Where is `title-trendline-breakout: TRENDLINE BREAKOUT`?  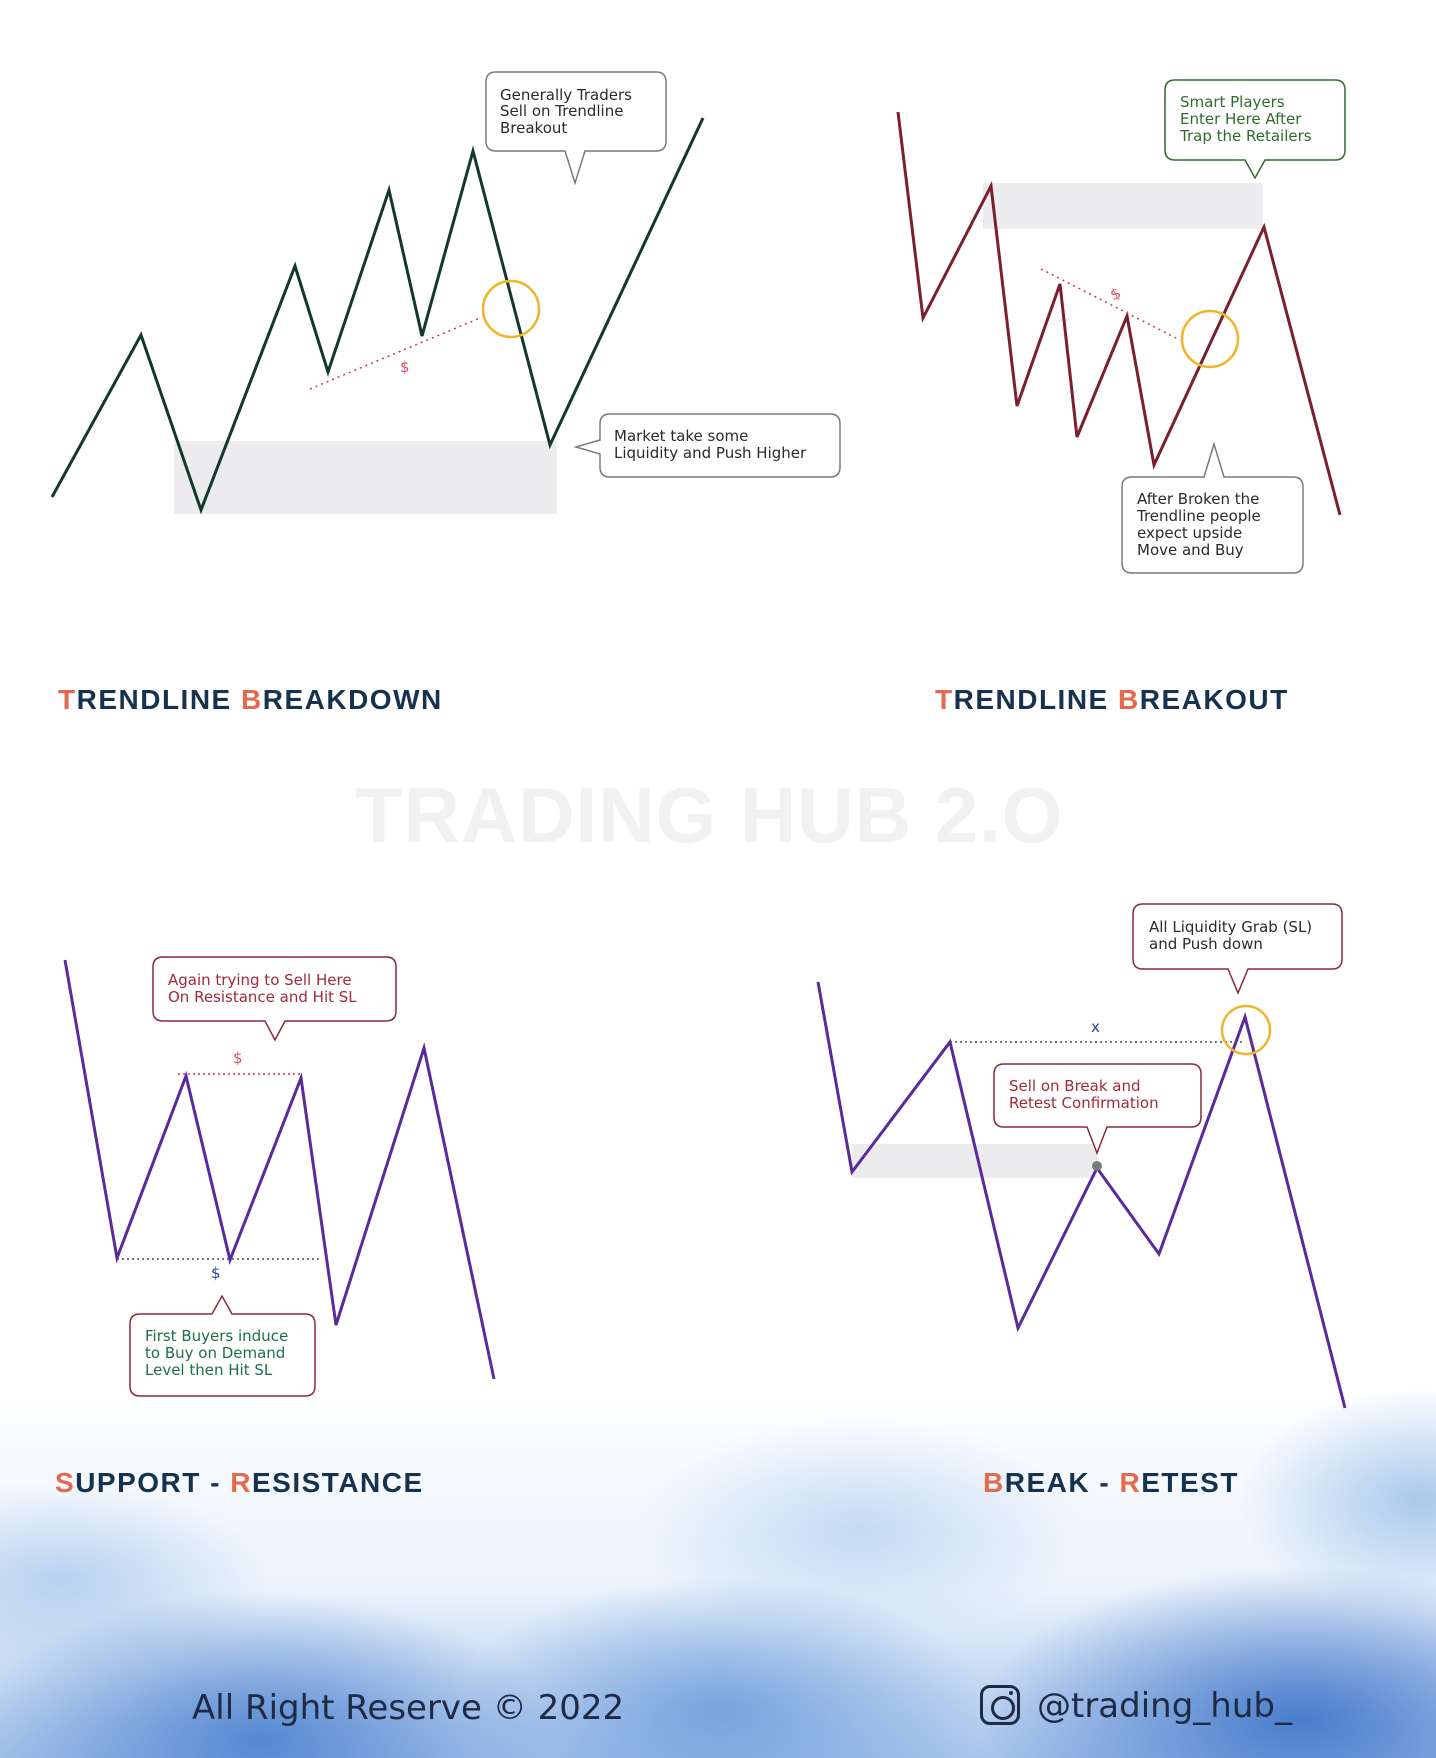
title-trendline-breakout: TRENDLINE BREAKOUT is located at coordinates (1112, 700).